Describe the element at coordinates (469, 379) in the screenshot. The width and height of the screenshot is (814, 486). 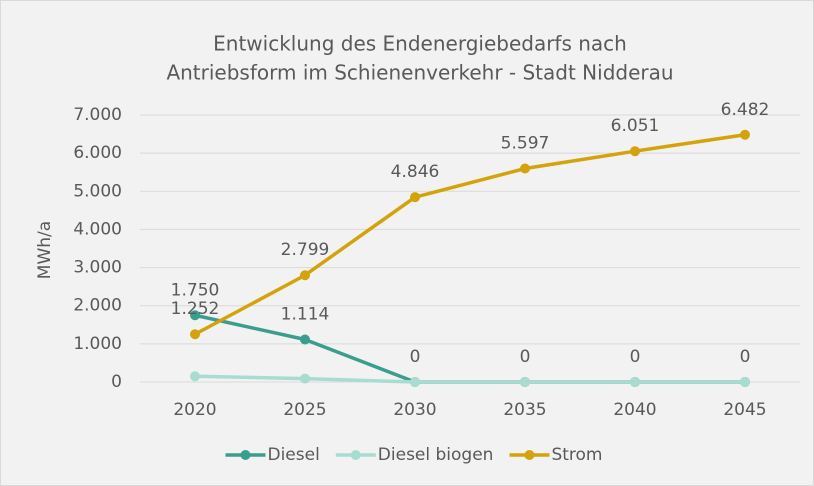
I see `series-line` at that location.